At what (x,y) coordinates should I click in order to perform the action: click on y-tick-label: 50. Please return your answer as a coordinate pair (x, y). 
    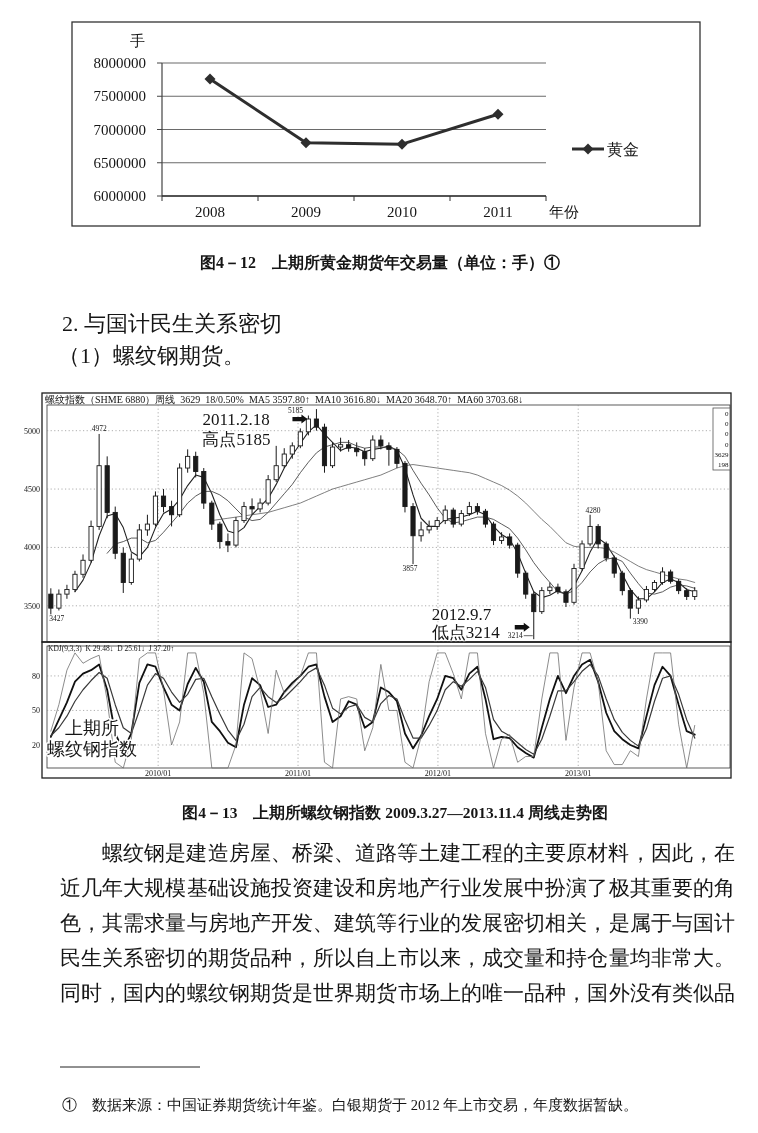
    Looking at the image, I should click on (36, 711).